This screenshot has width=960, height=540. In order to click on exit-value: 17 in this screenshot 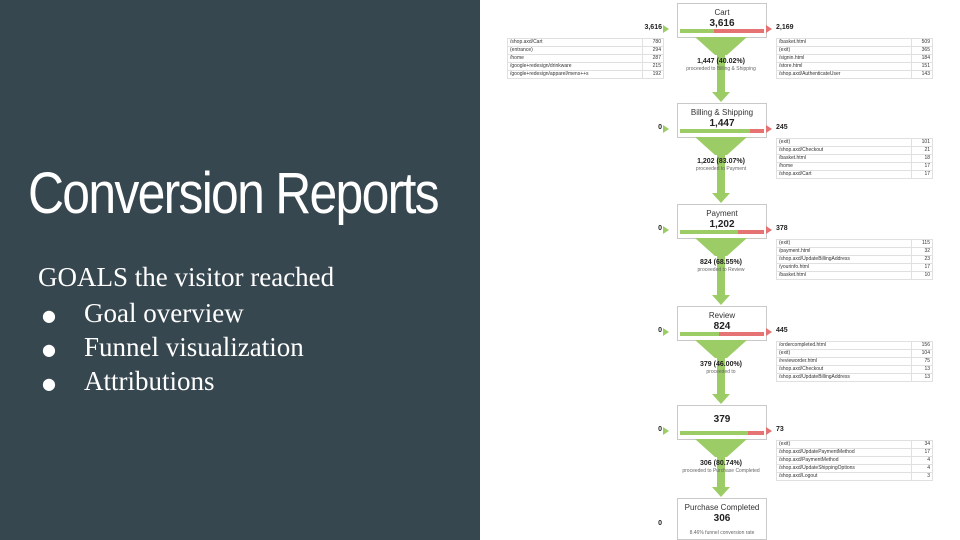, I will do `click(922, 174)`.